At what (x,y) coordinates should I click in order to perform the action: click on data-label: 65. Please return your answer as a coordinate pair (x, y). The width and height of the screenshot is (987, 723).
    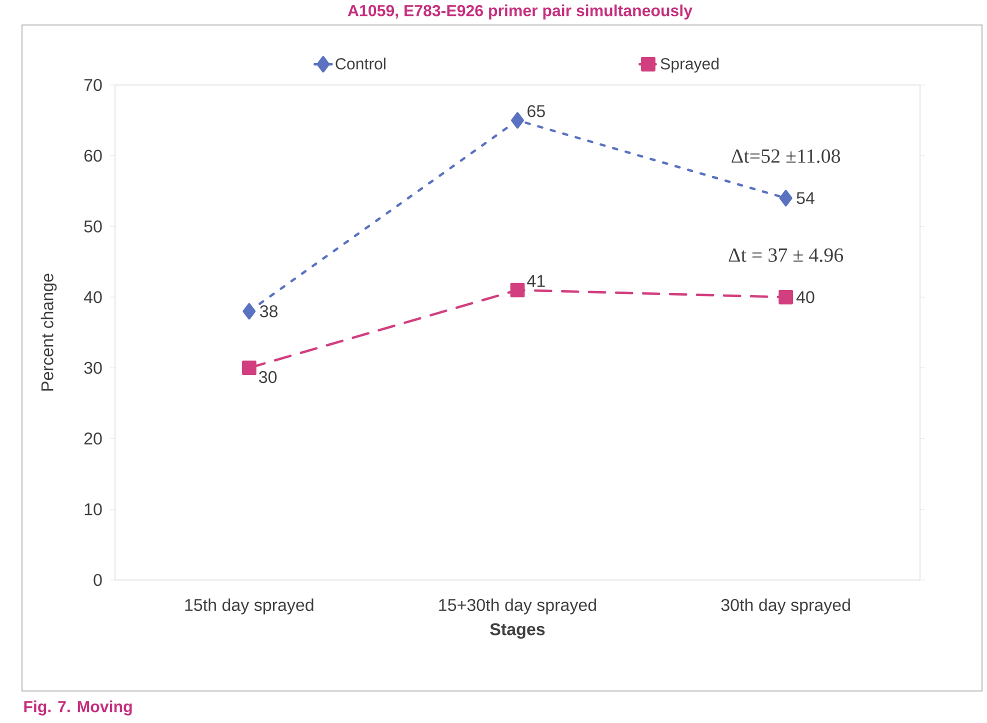
    Looking at the image, I should click on (536, 111).